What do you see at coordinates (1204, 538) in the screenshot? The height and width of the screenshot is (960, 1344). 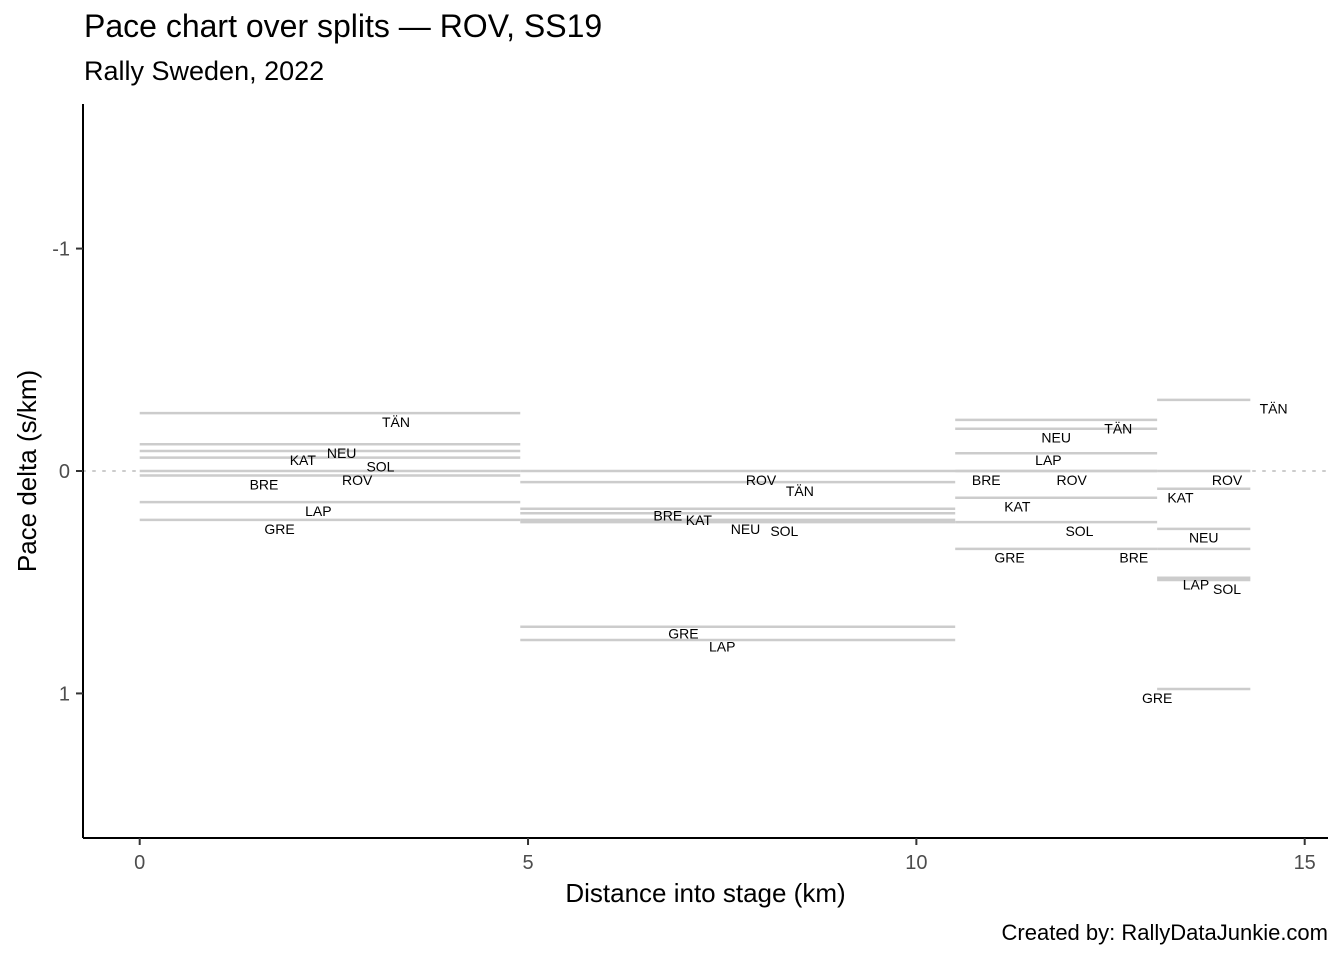 I see `segment-label-NEU-split-4: NEU` at bounding box center [1204, 538].